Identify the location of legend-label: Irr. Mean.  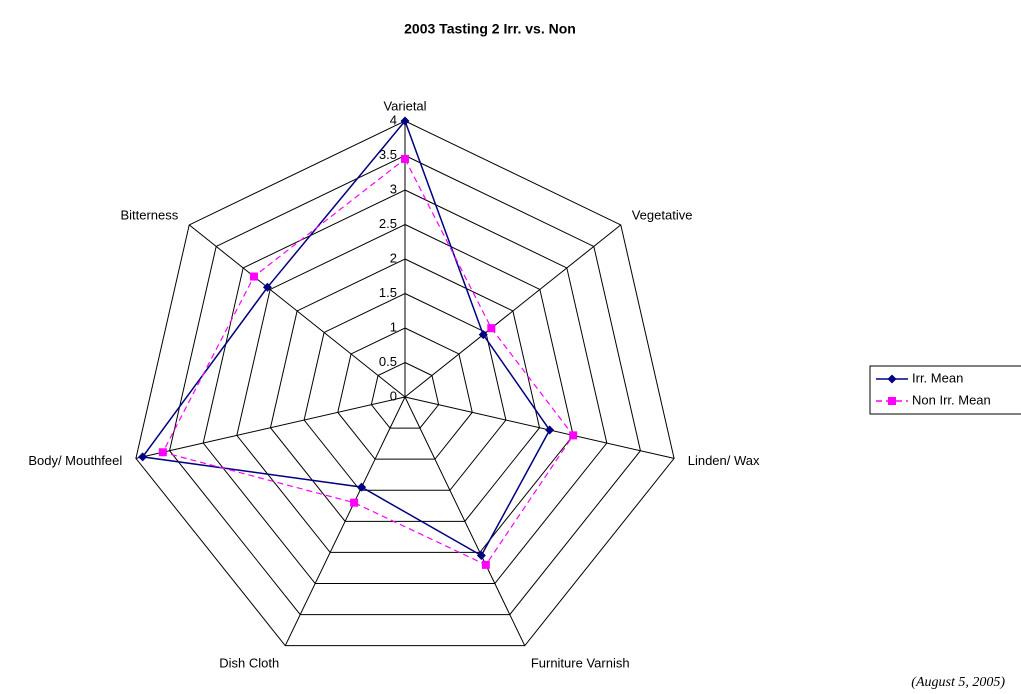
(937, 377).